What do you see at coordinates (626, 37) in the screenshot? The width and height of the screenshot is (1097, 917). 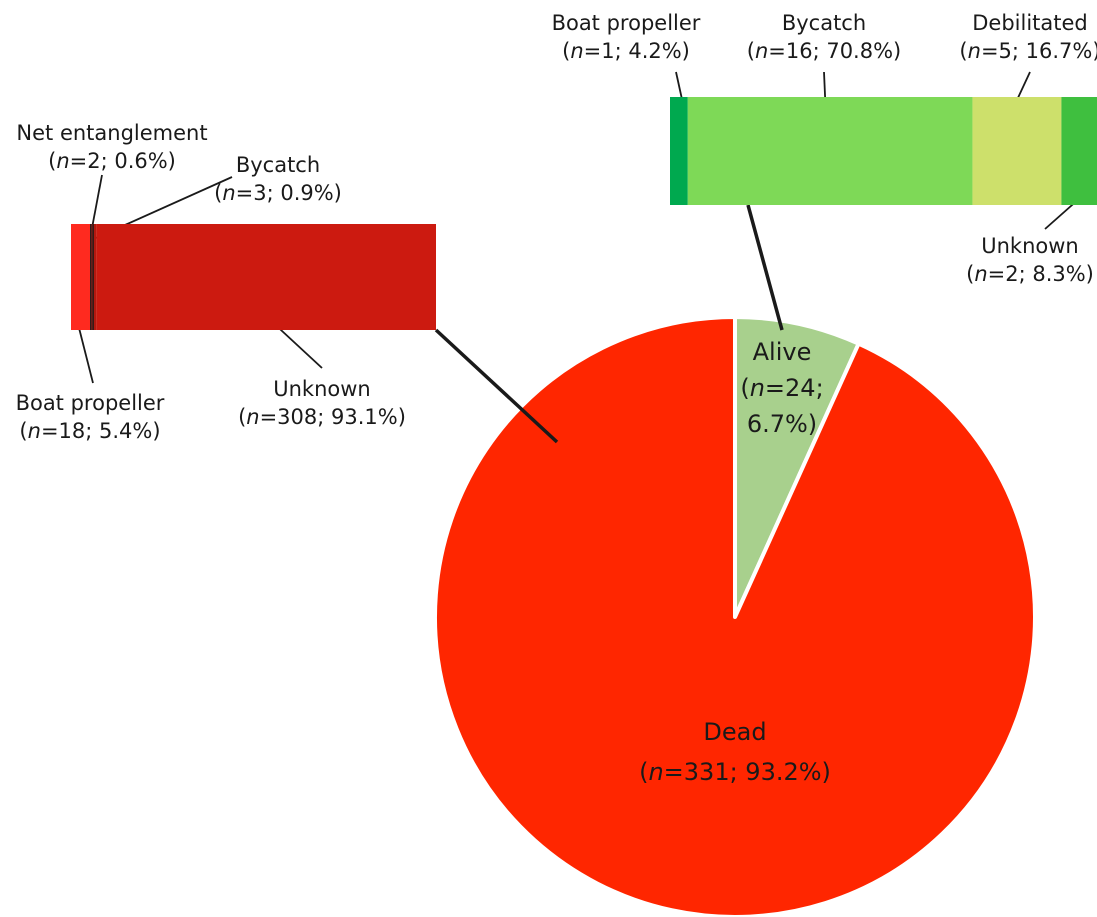 I see `label-alive-boat-propeller: Boat propeller (n=1; 4.2%)` at bounding box center [626, 37].